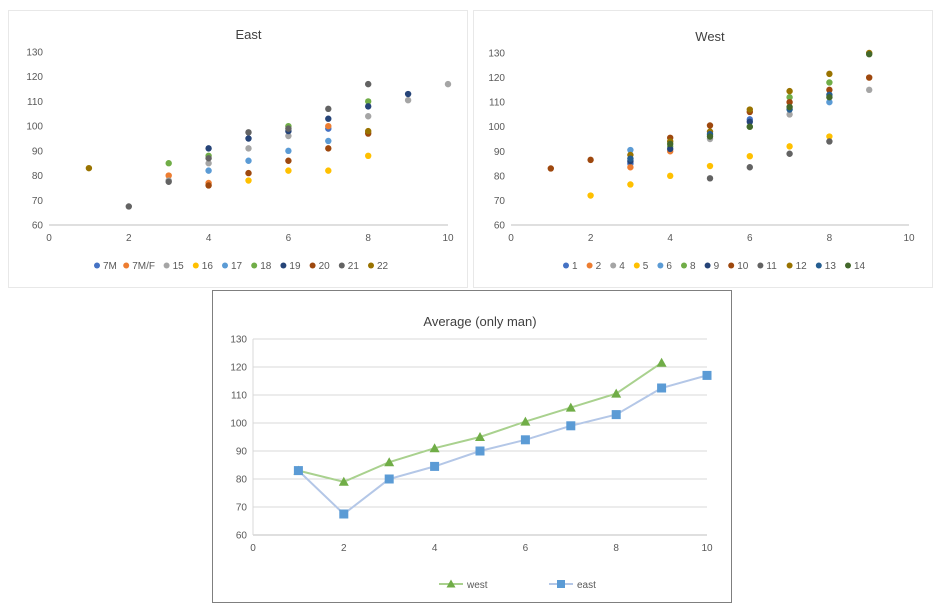 This screenshot has height=613, width=937. I want to click on legend-label: 1, so click(575, 266).